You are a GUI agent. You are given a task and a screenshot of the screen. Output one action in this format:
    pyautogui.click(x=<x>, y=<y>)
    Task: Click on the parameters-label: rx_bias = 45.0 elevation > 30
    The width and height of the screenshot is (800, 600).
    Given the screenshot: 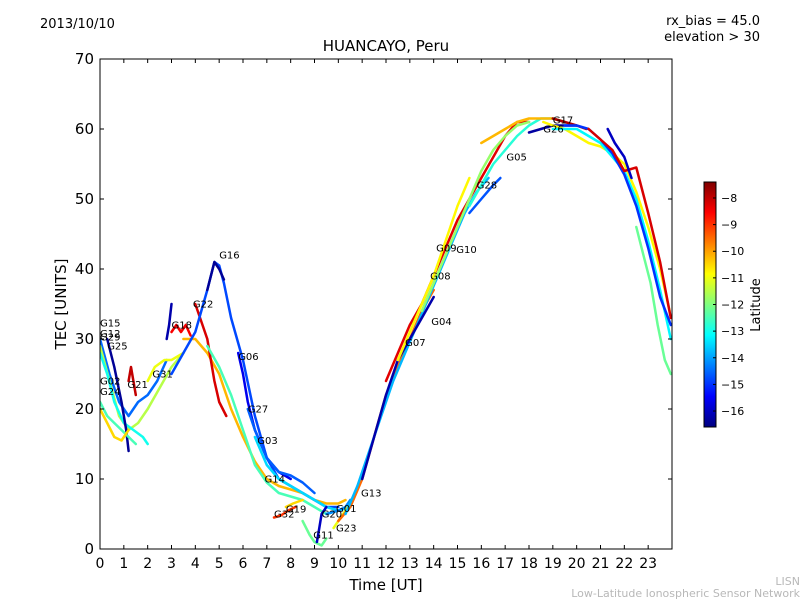 What is the action you would take?
    pyautogui.click(x=712, y=30)
    